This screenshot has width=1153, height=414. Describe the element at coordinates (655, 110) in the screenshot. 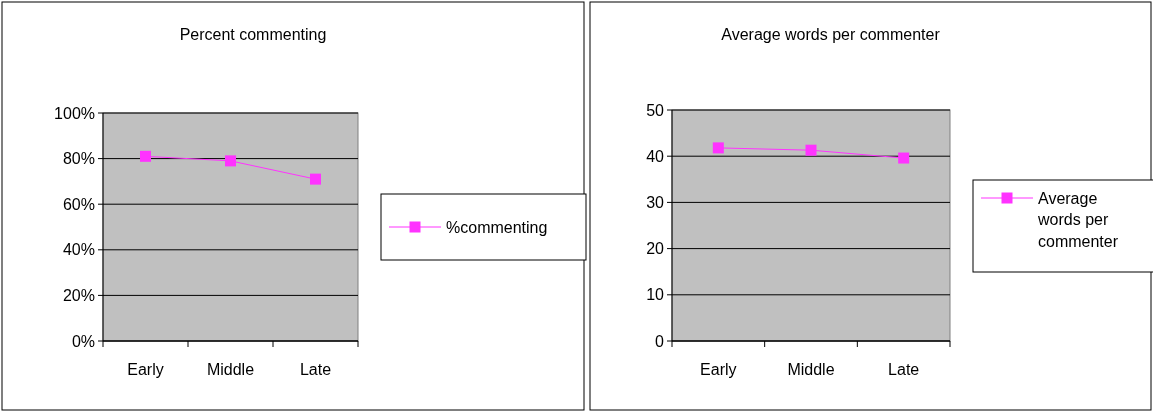

I see `y-tick-label: 50` at that location.